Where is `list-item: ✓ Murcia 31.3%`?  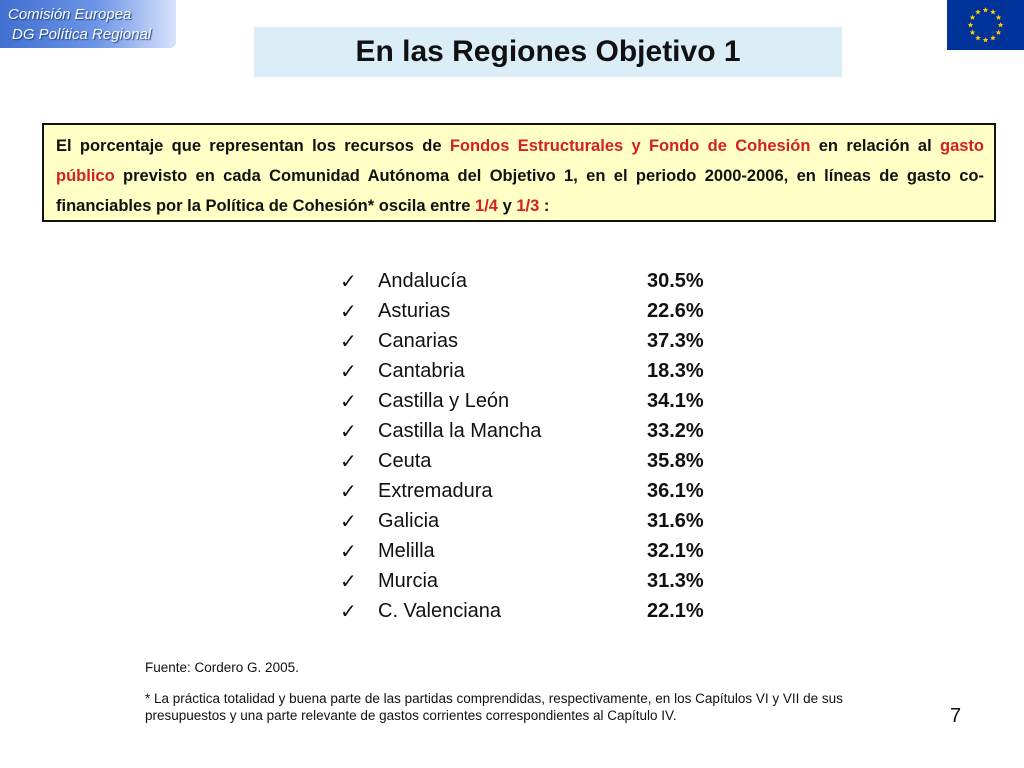 list-item: ✓ Murcia 31.3% is located at coordinates (522, 581).